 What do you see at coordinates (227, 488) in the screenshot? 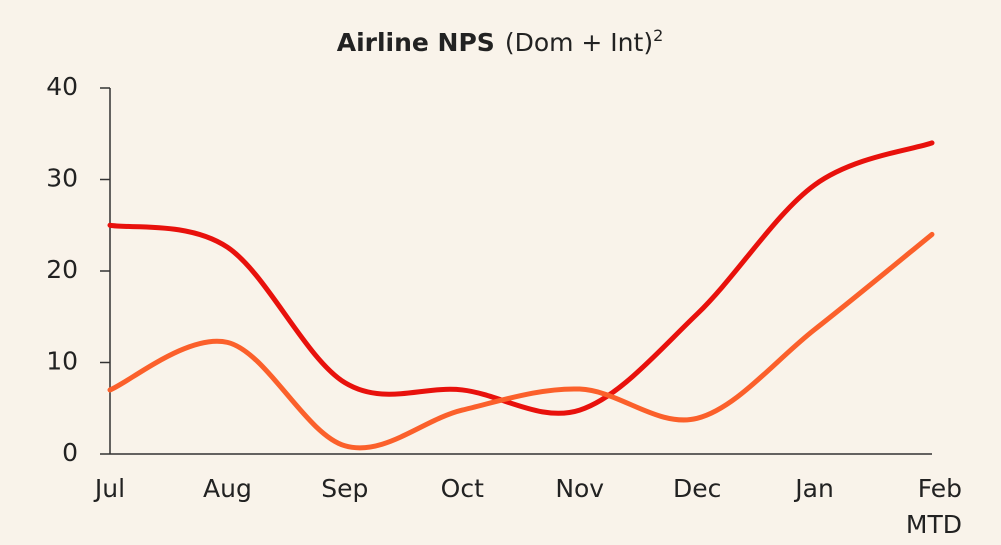
I see `x-tick-label: Aug` at bounding box center [227, 488].